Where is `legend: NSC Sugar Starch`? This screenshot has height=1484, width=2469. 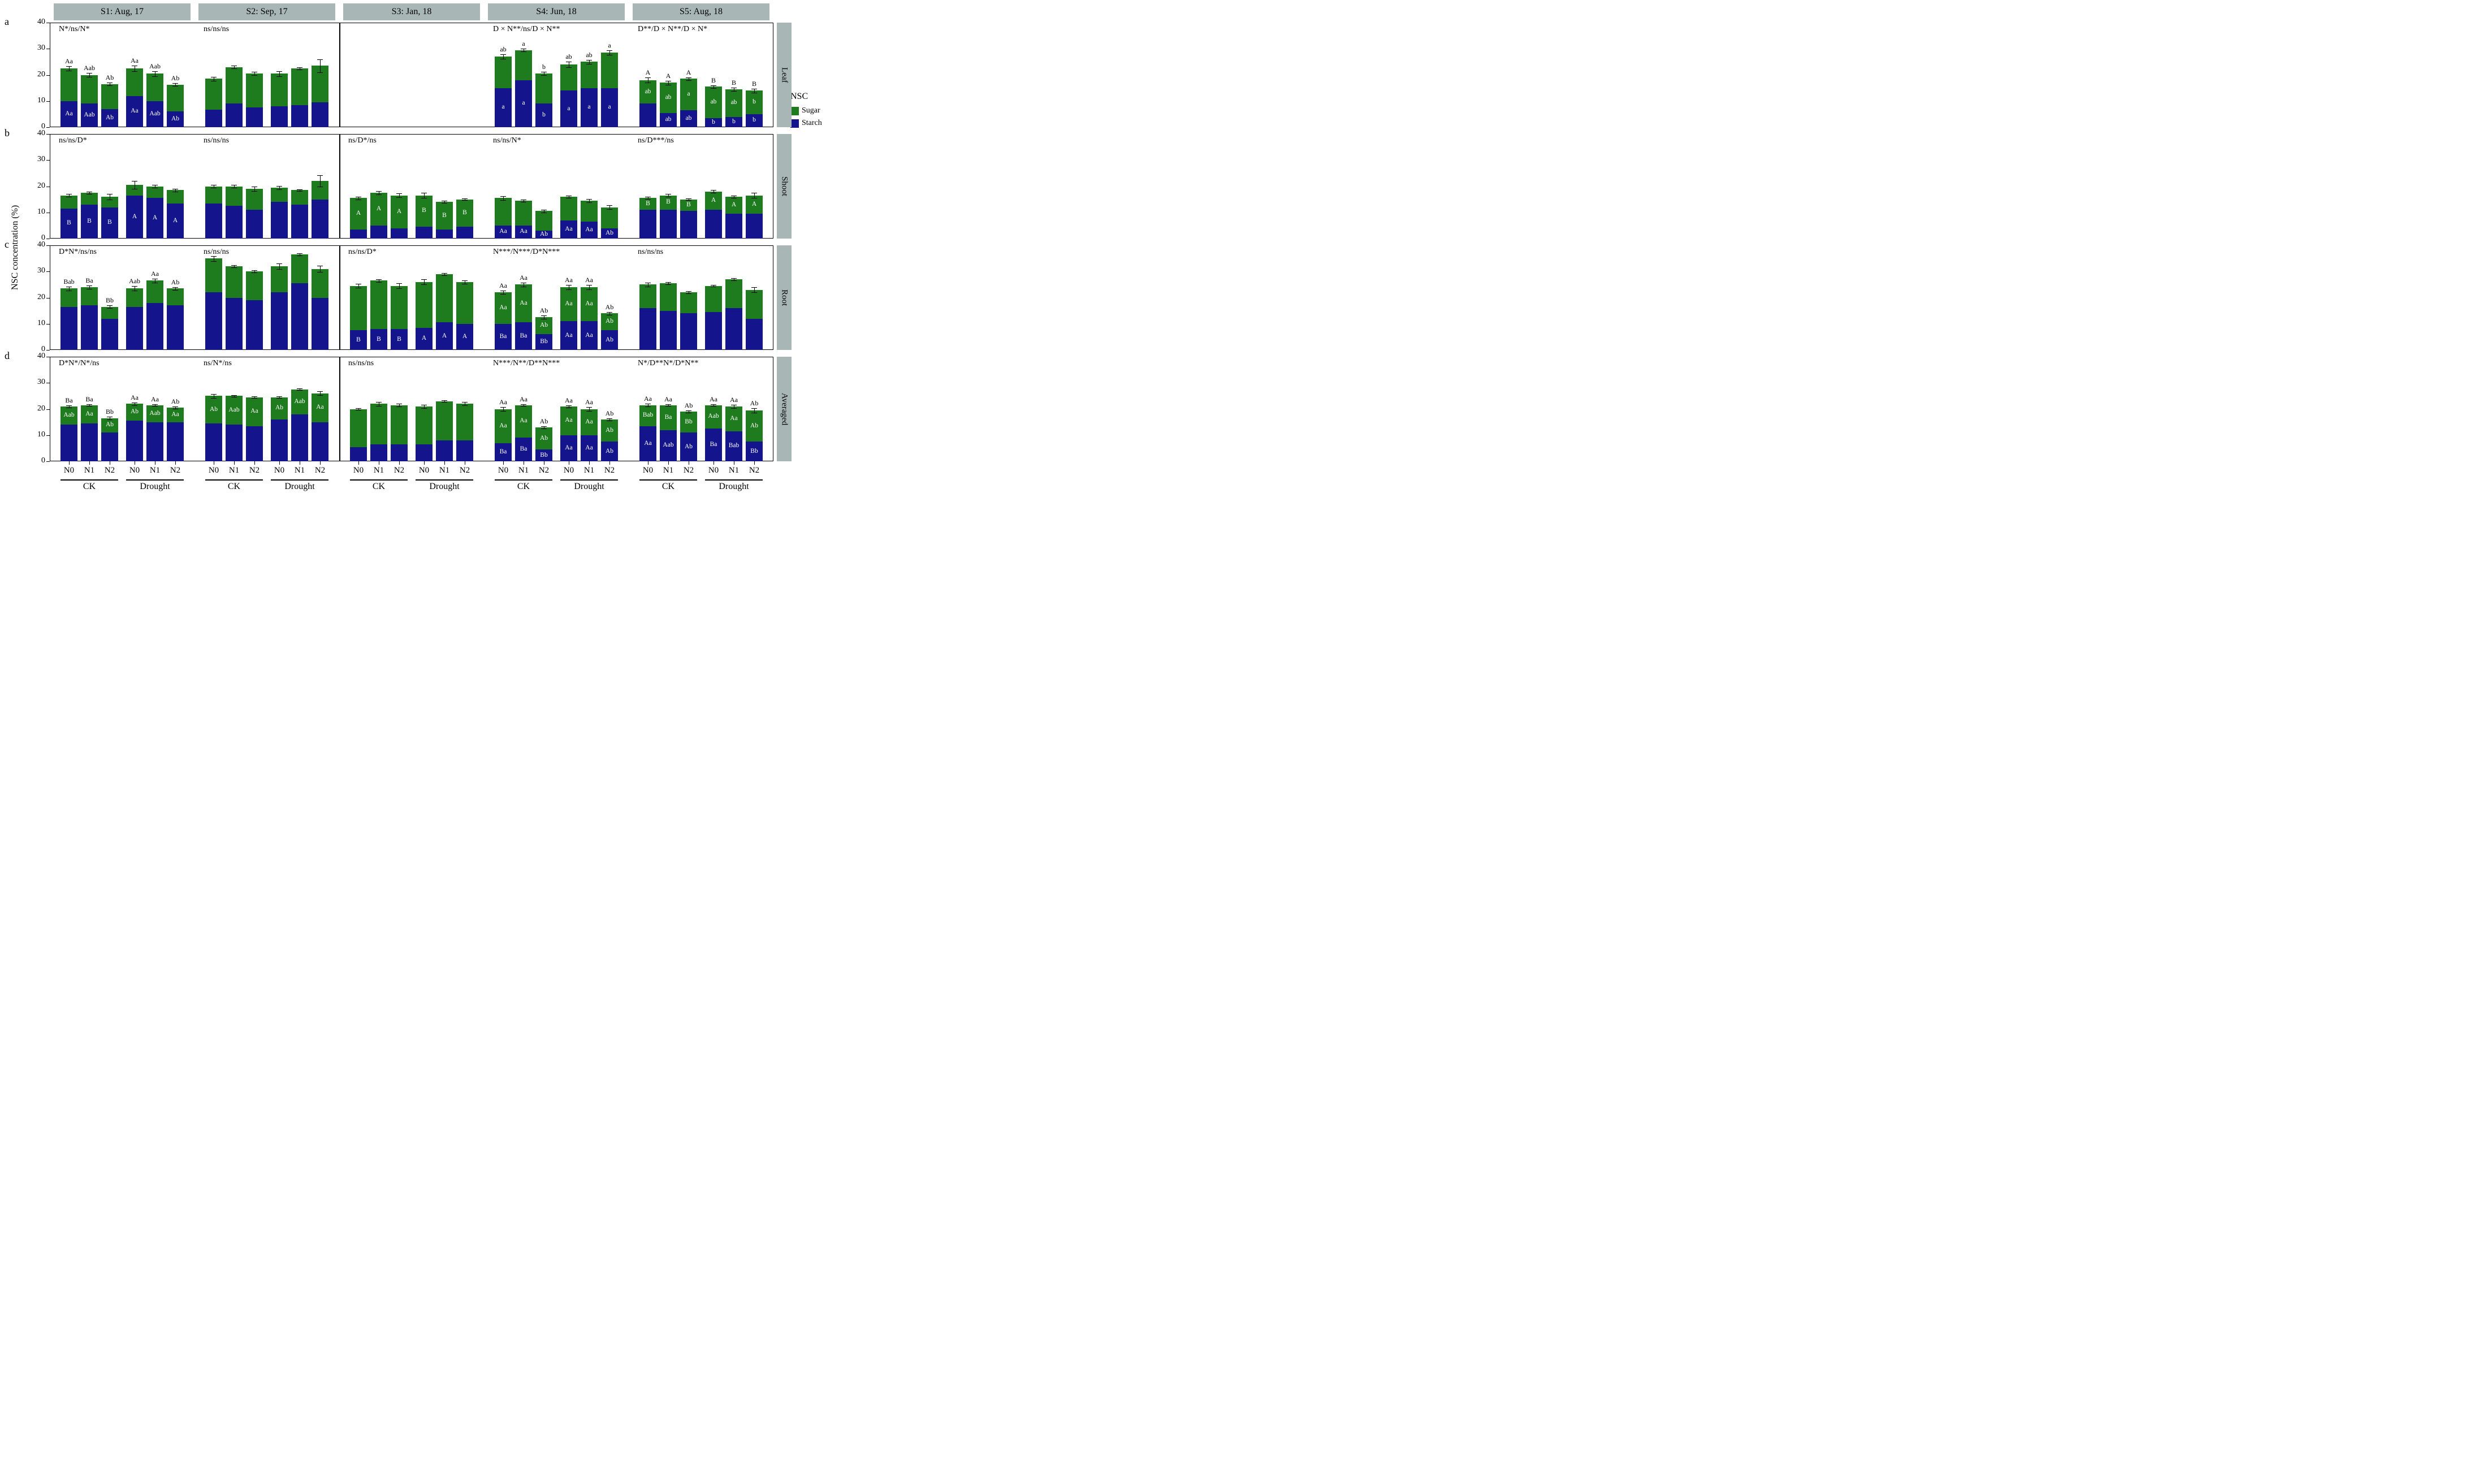
legend: NSC Sugar Starch is located at coordinates (806, 112).